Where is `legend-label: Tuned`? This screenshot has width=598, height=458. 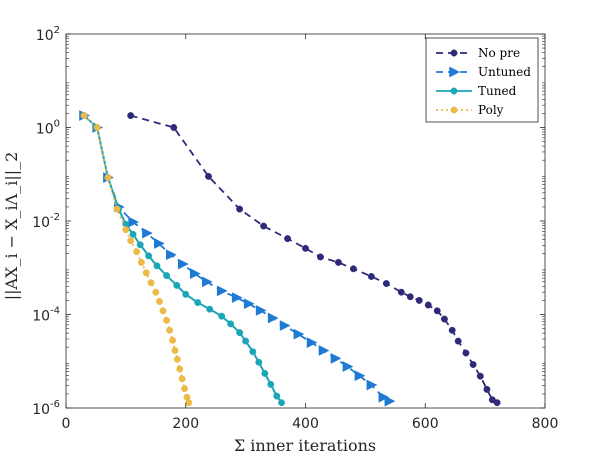 legend-label: Tuned is located at coordinates (497, 91).